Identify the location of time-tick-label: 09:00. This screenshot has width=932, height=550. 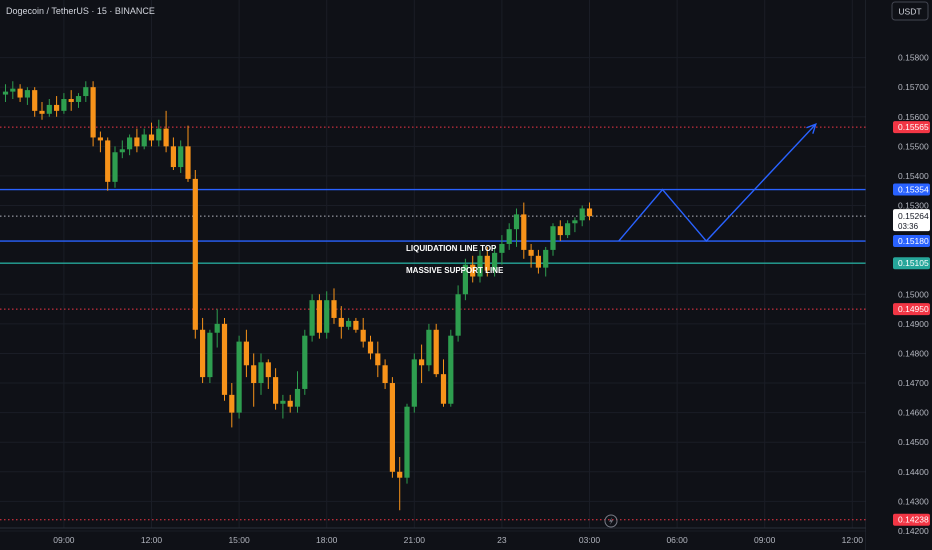
(64, 540).